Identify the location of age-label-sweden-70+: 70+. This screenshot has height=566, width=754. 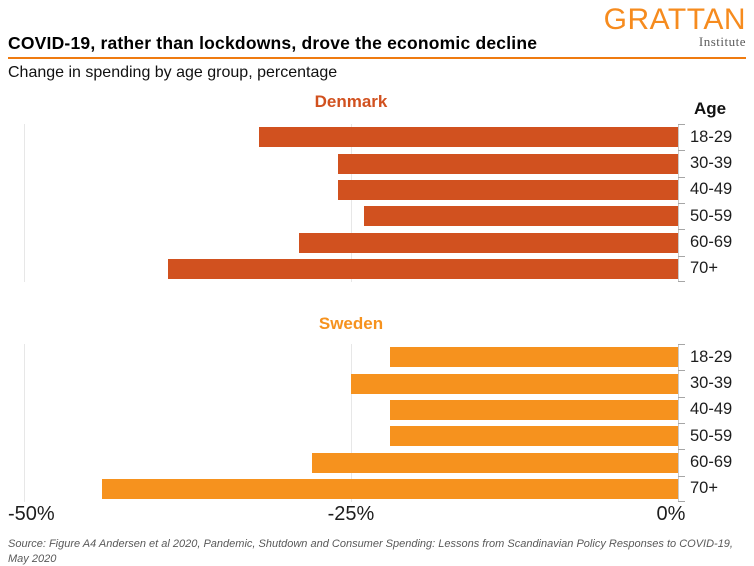
(704, 488).